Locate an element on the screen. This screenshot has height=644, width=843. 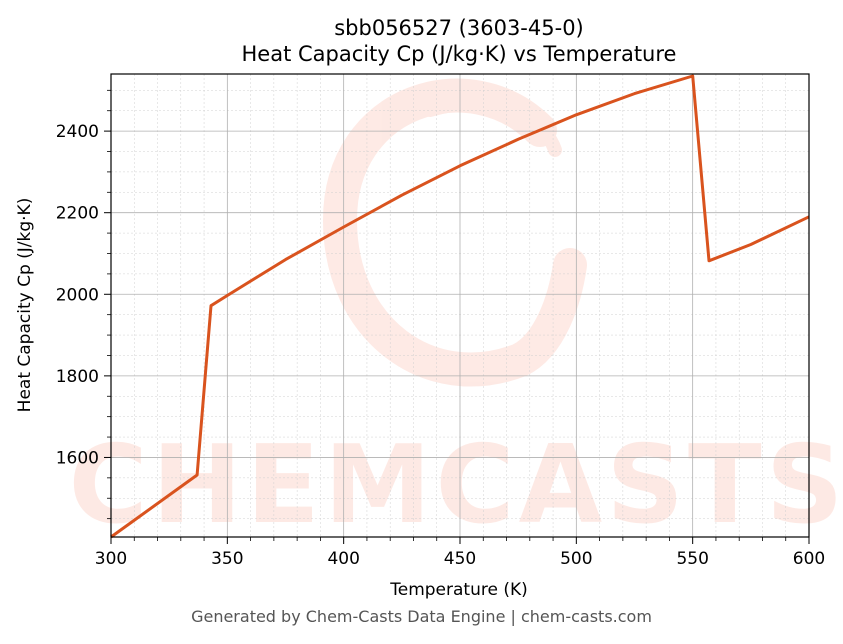
x-tick-label: 300 is located at coordinates (111, 559).